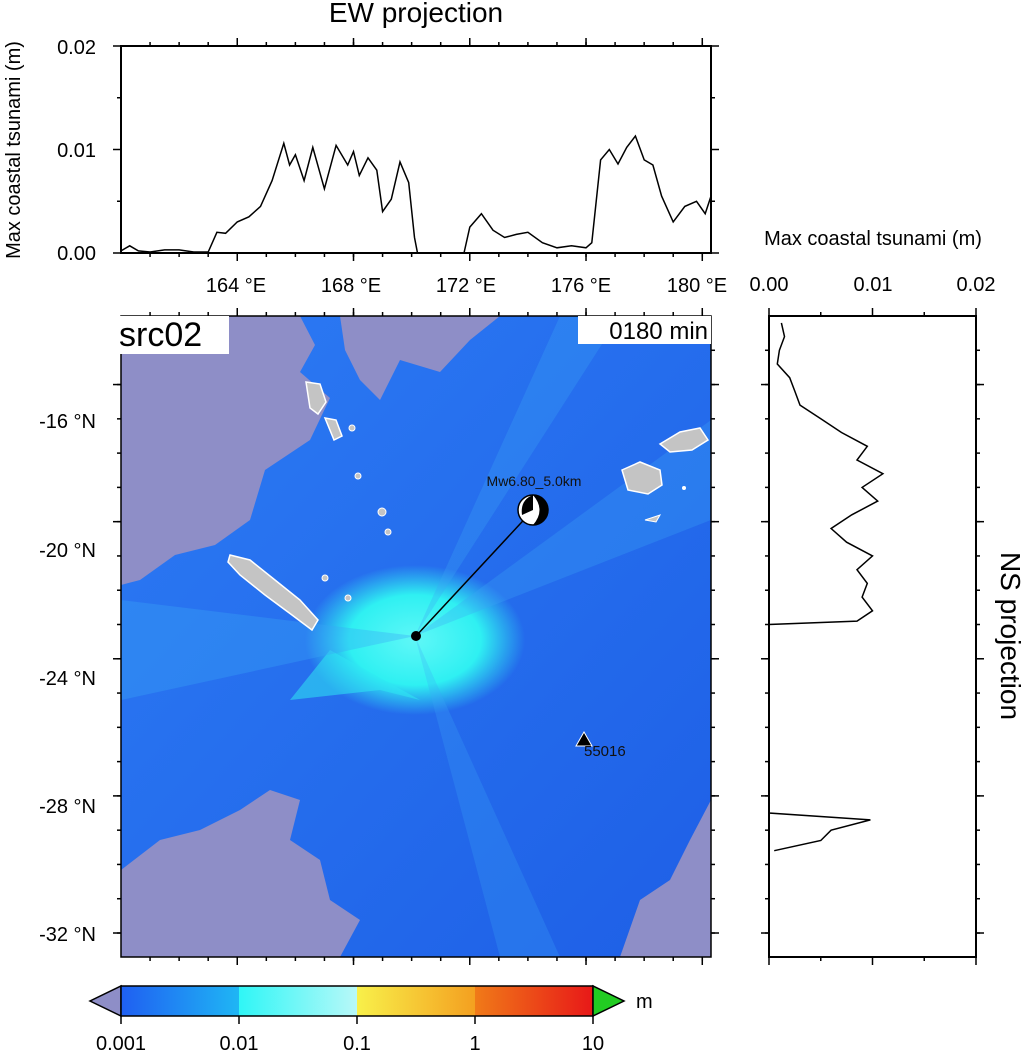 This screenshot has height=1058, width=1024. I want to click on land-area-north, so click(420, 358).